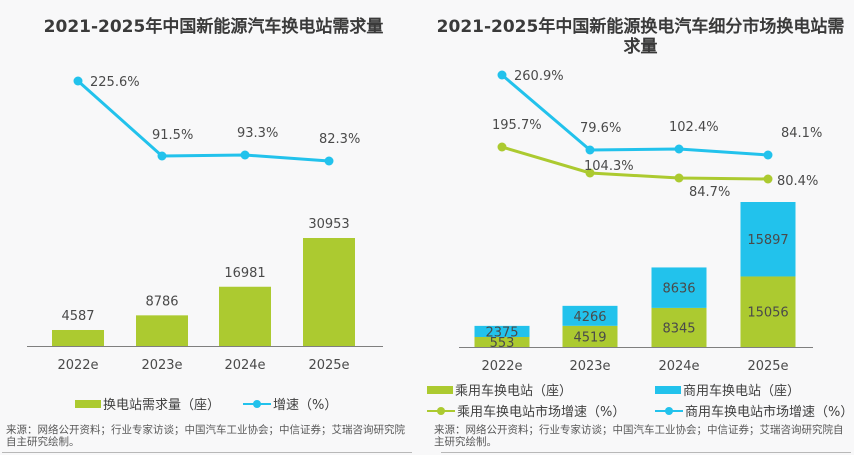  Describe the element at coordinates (635, 115) in the screenshot. I see `commercial-growth-line` at that location.